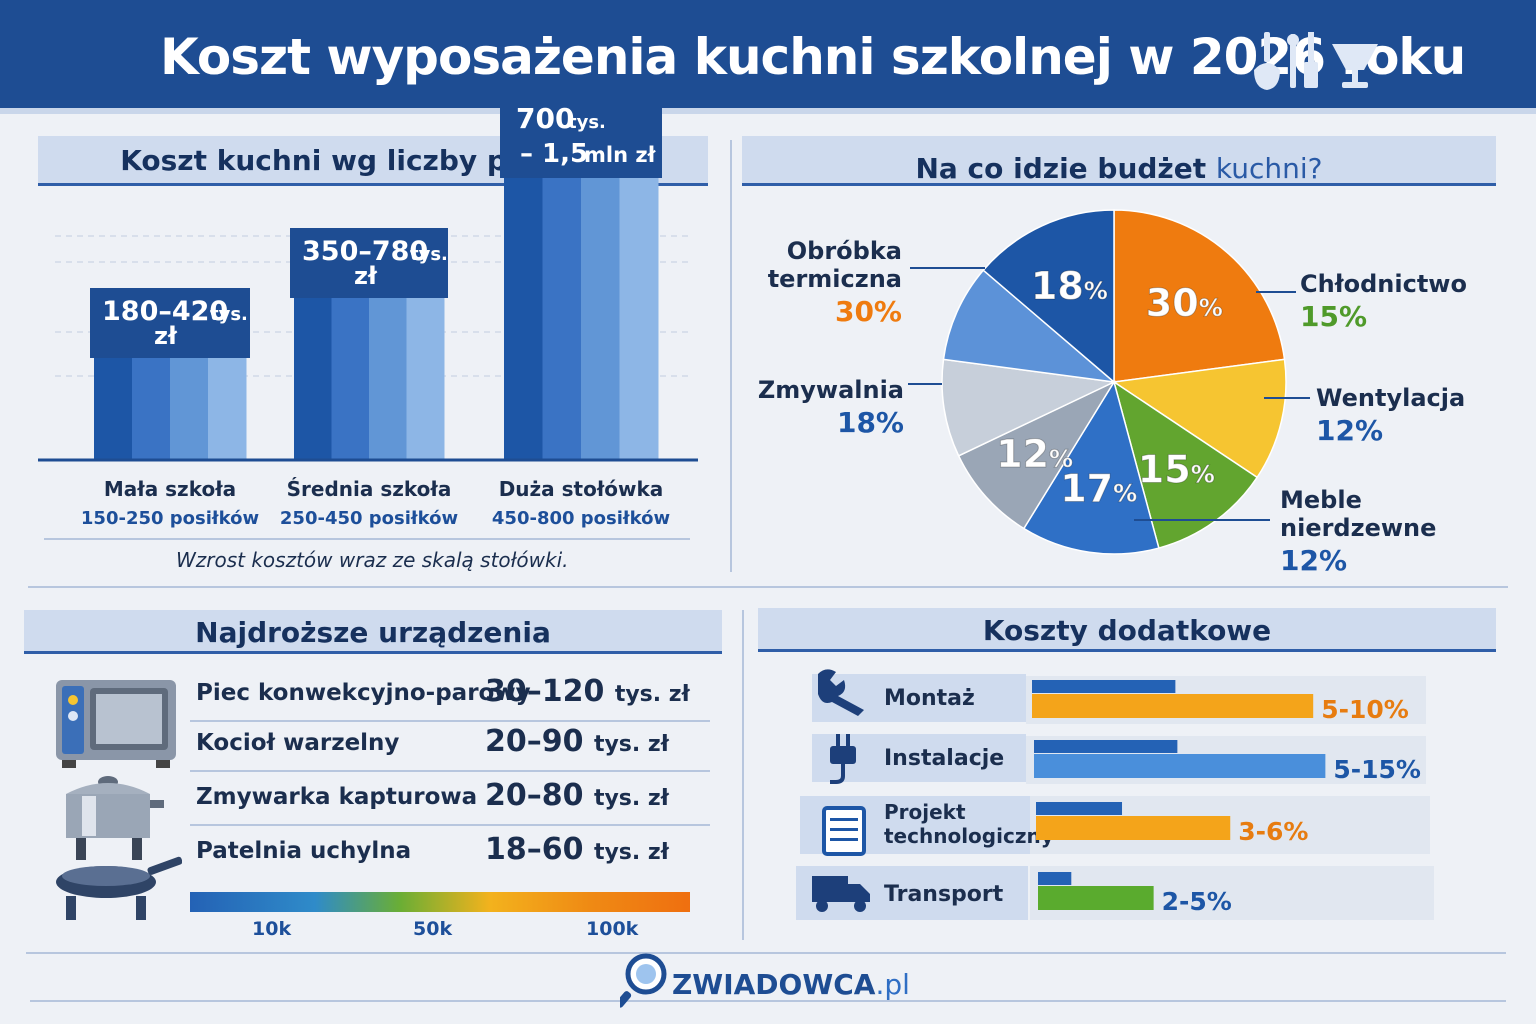 The width and height of the screenshot is (1536, 1024). Describe the element at coordinates (170, 489) in the screenshot. I see `bar-category-label: Mała szkoła` at that location.